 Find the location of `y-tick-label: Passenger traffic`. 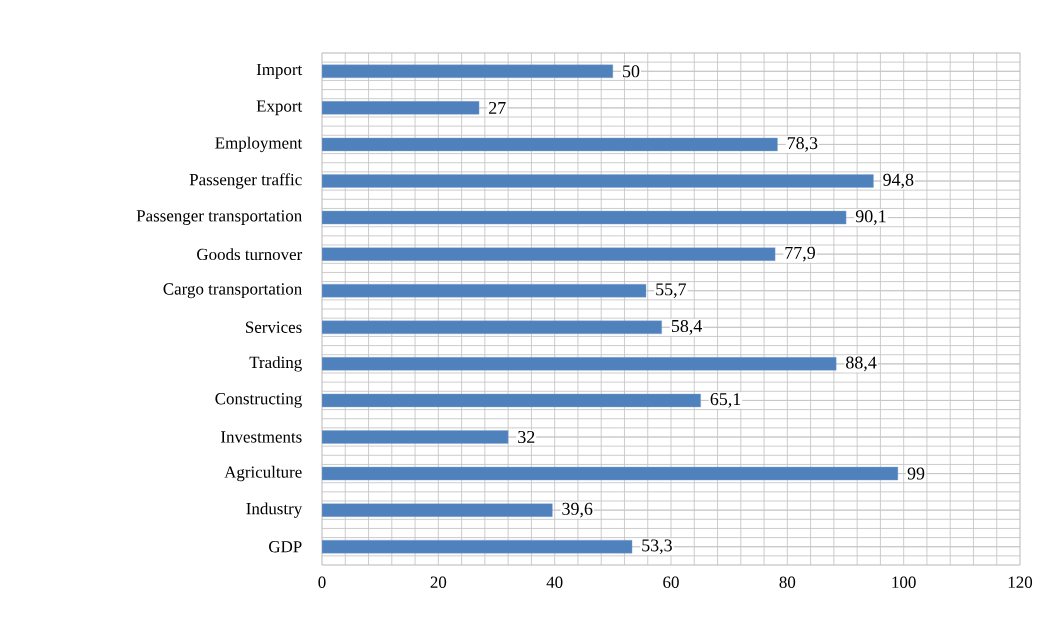

y-tick-label: Passenger traffic is located at coordinates (245, 181).